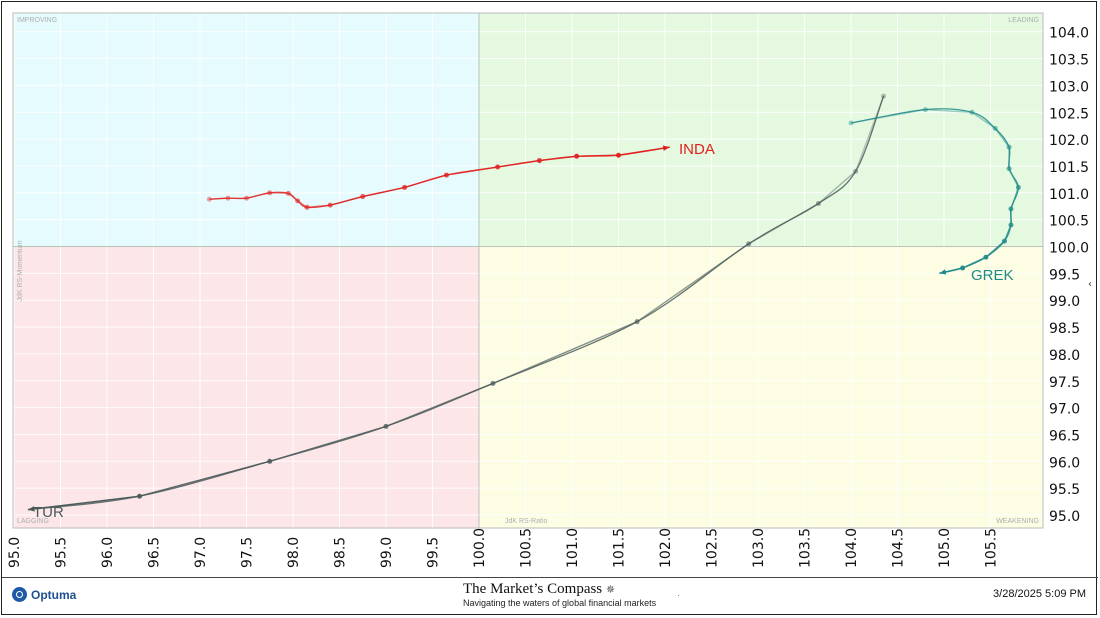  What do you see at coordinates (1069, 195) in the screenshot?
I see `y-tick-label: 101.0` at bounding box center [1069, 195].